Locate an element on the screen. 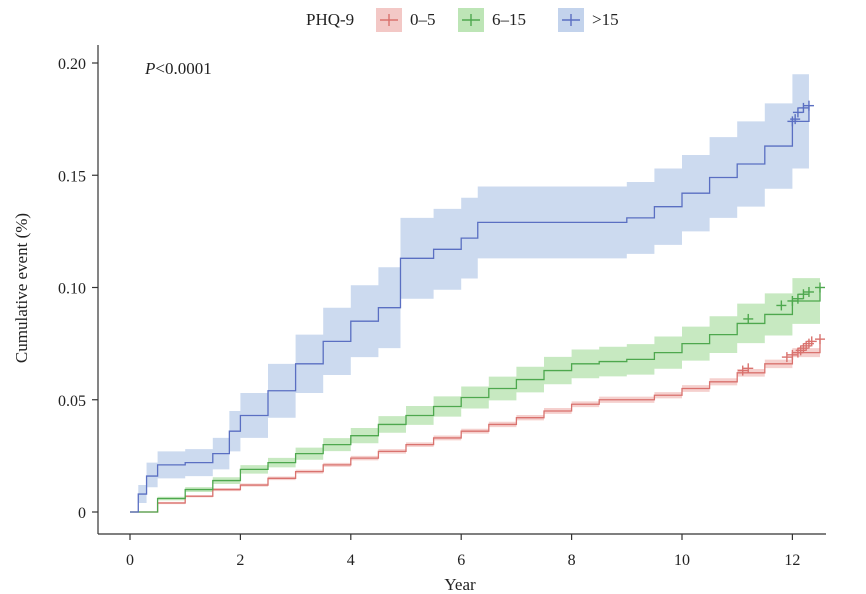 The image size is (866, 594). legend-item-mid: 6–15 is located at coordinates (492, 20).